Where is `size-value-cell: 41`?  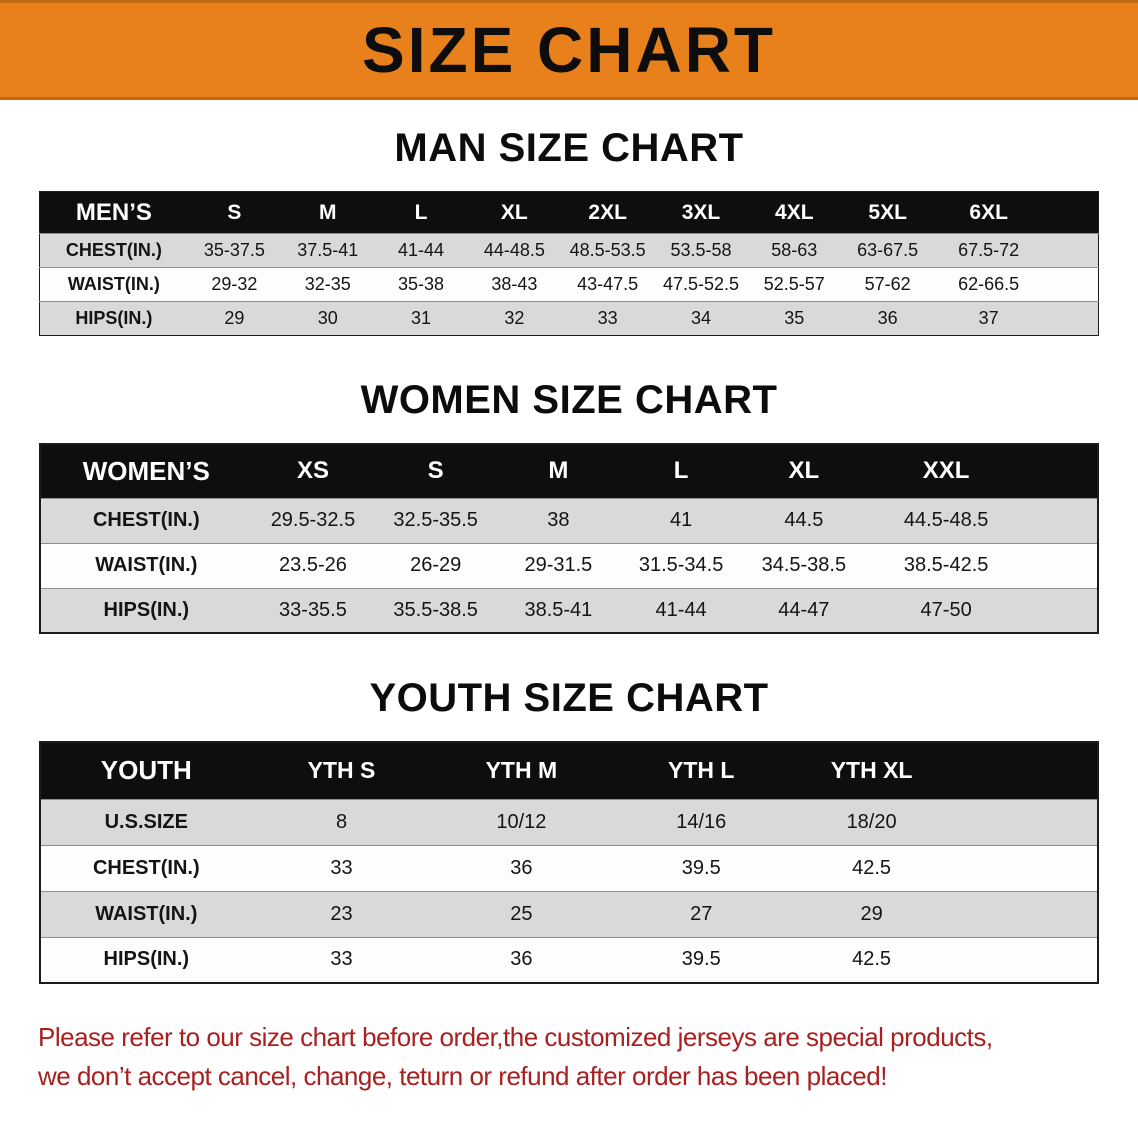 size-value-cell: 41 is located at coordinates (681, 520).